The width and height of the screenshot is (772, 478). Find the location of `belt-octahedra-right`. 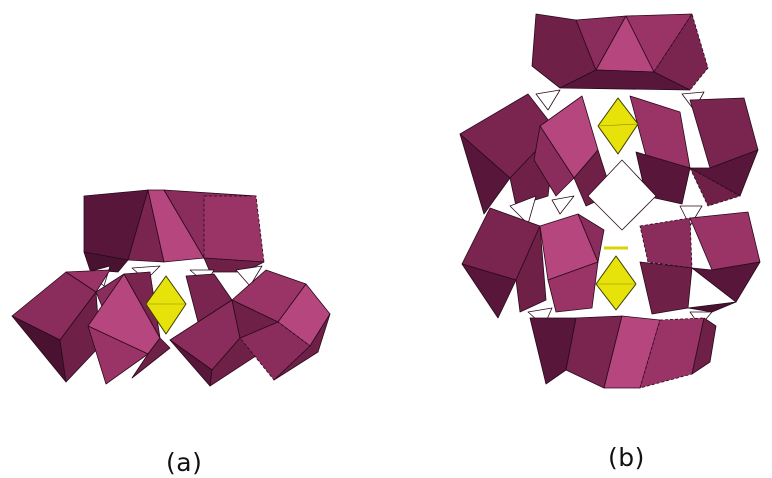

belt-octahedra-right is located at coordinates (281, 325).